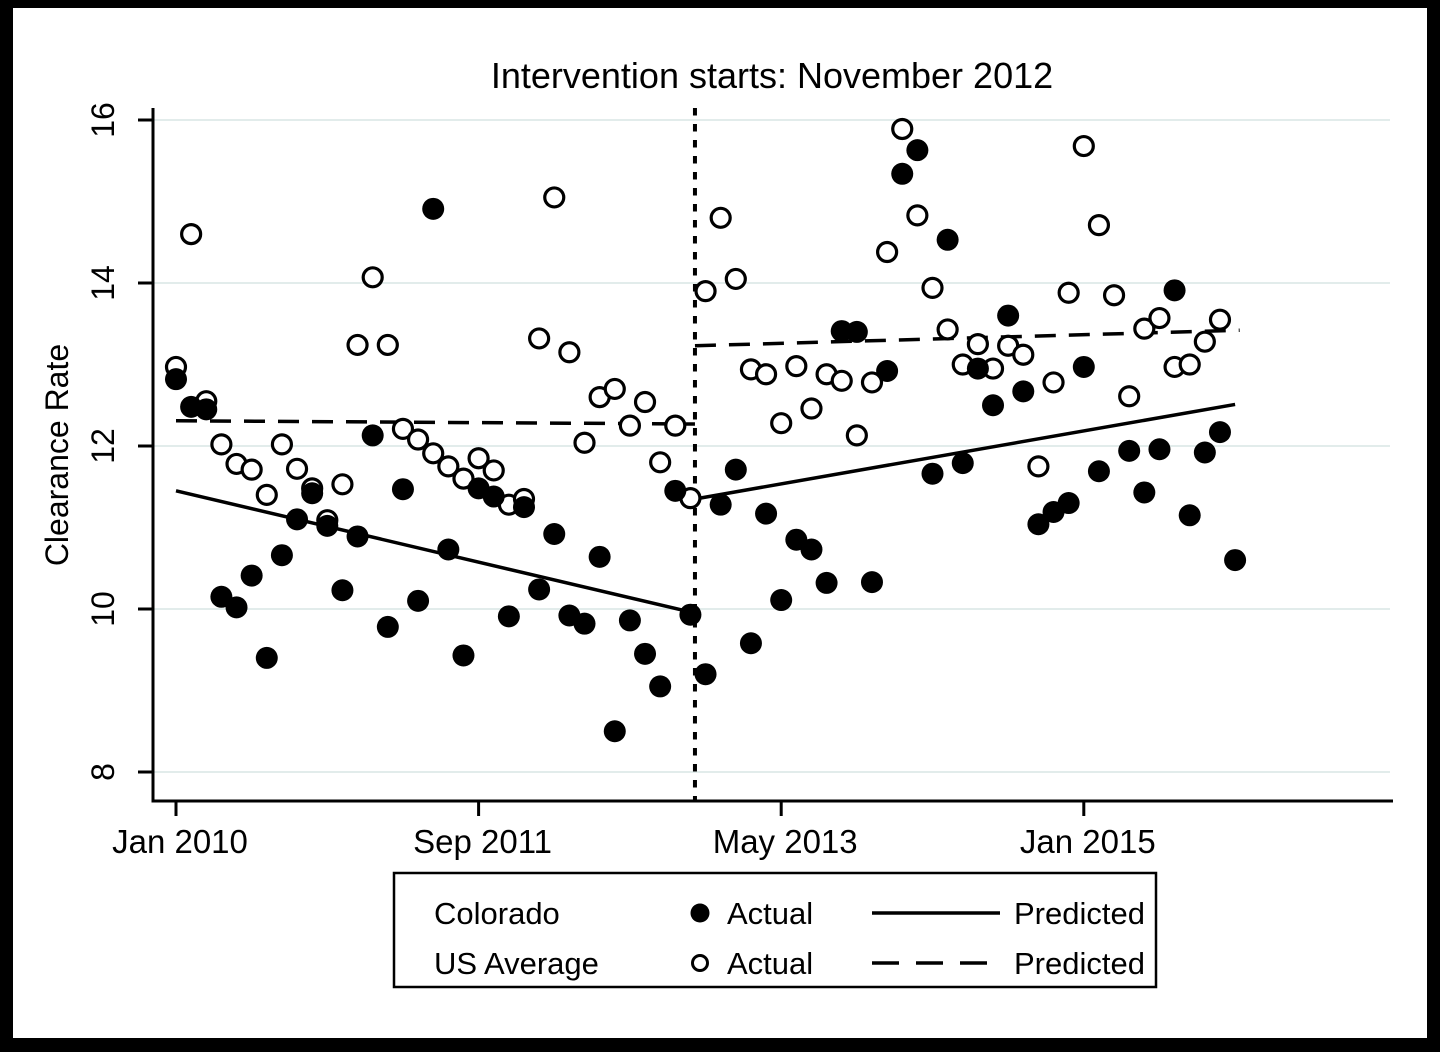 Image resolution: width=1440 pixels, height=1052 pixels. What do you see at coordinates (516, 963) in the screenshot?
I see `legend-series-label: US Average` at bounding box center [516, 963].